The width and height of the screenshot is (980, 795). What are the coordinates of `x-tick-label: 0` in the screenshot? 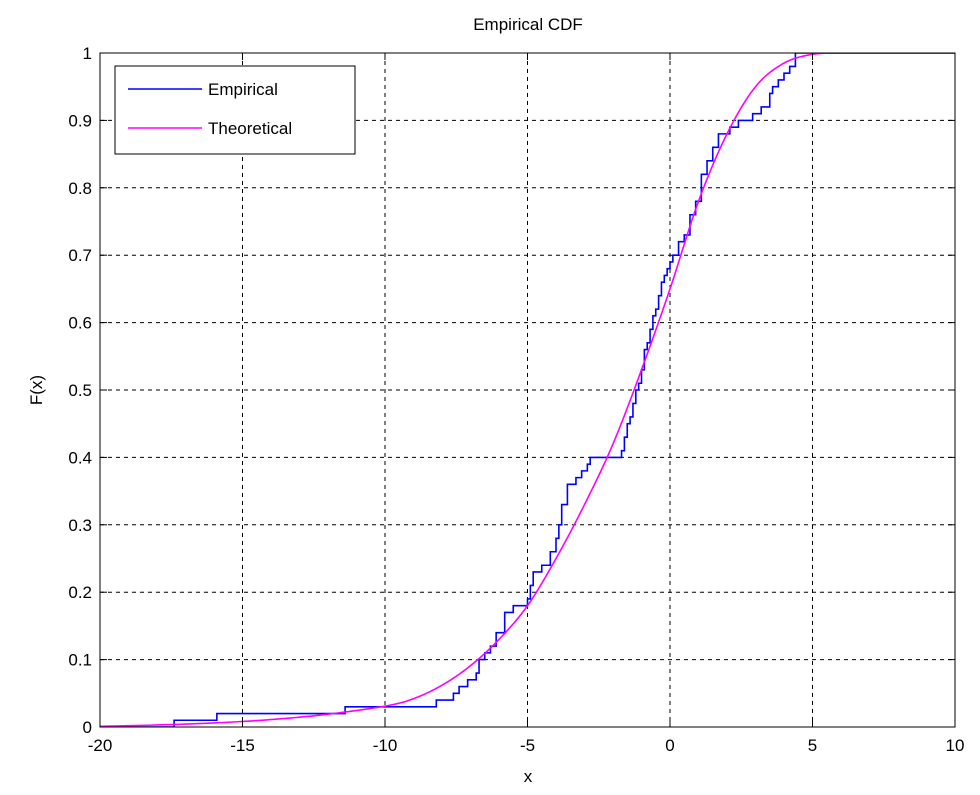 It's located at (669, 745).